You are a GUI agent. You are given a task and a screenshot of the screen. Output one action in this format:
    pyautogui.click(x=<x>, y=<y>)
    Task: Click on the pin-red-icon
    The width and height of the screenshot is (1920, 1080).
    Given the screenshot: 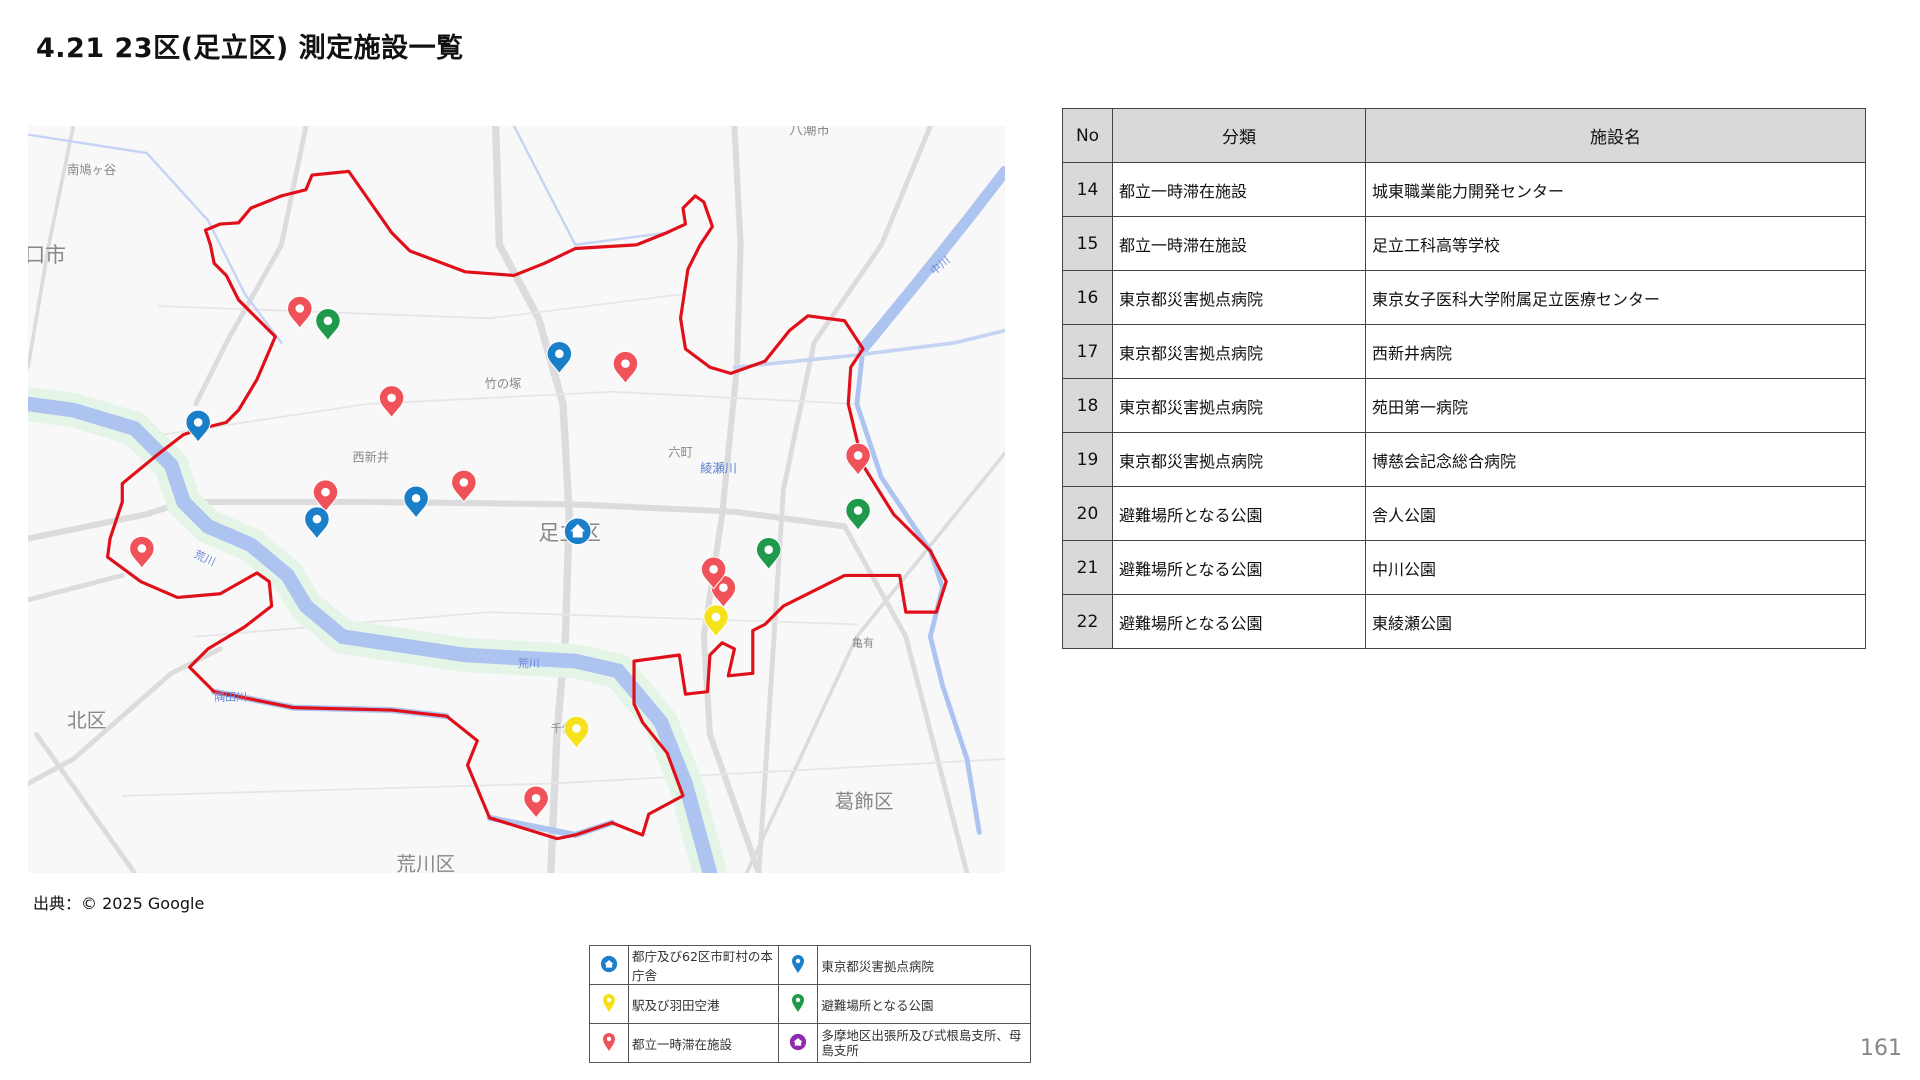 What is the action you would take?
    pyautogui.click(x=609, y=1043)
    